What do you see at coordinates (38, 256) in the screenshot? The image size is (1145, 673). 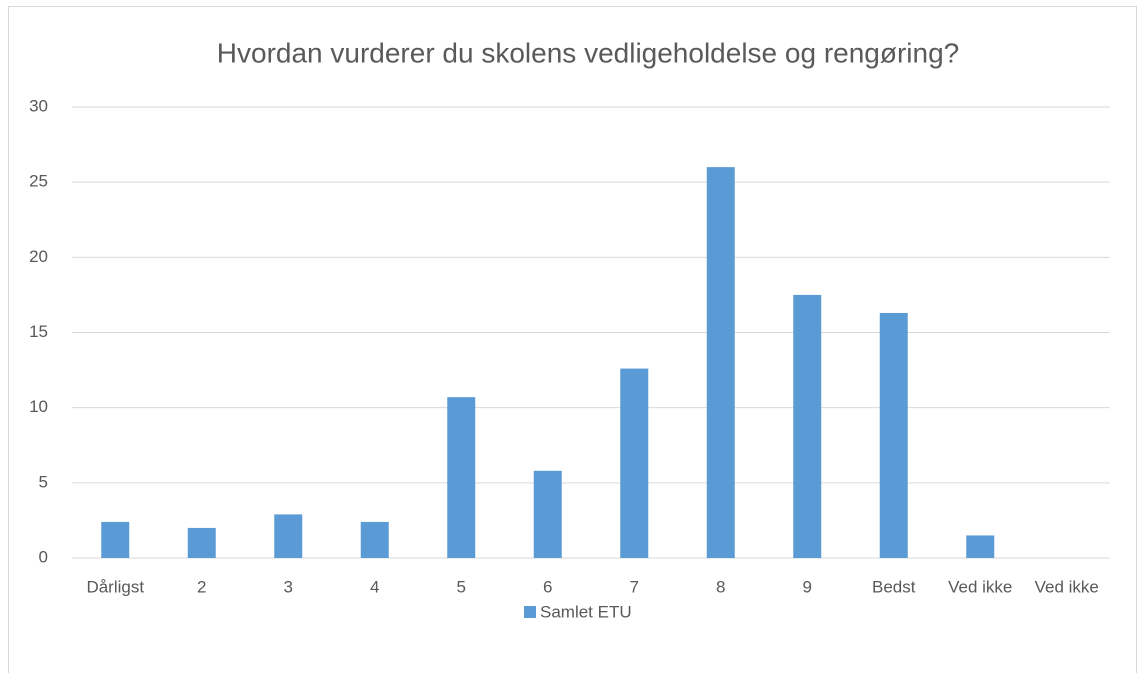 I see `y-tick-label: 20` at bounding box center [38, 256].